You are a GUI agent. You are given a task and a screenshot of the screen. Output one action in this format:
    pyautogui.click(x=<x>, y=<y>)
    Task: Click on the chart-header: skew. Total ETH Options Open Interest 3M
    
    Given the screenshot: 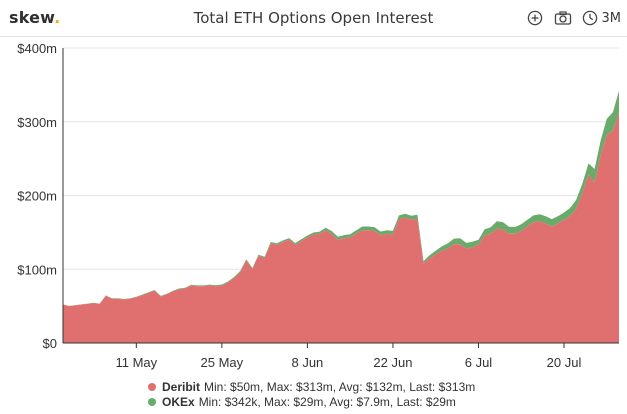 What is the action you would take?
    pyautogui.click(x=313, y=18)
    